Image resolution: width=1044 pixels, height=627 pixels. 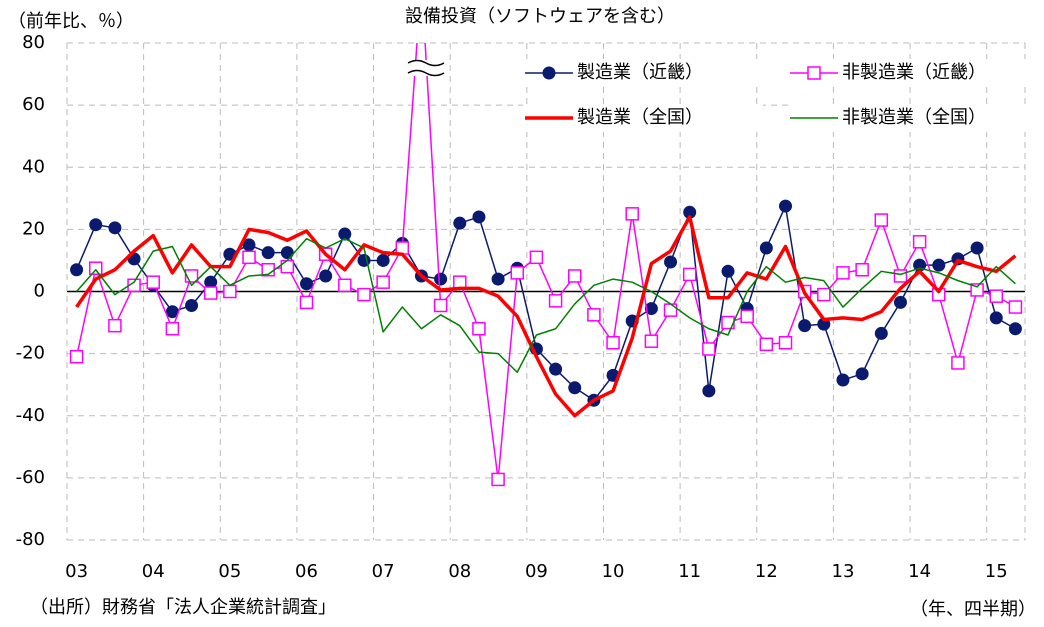 I want to click on legend-label: 非製造業（近畿）, so click(x=914, y=72).